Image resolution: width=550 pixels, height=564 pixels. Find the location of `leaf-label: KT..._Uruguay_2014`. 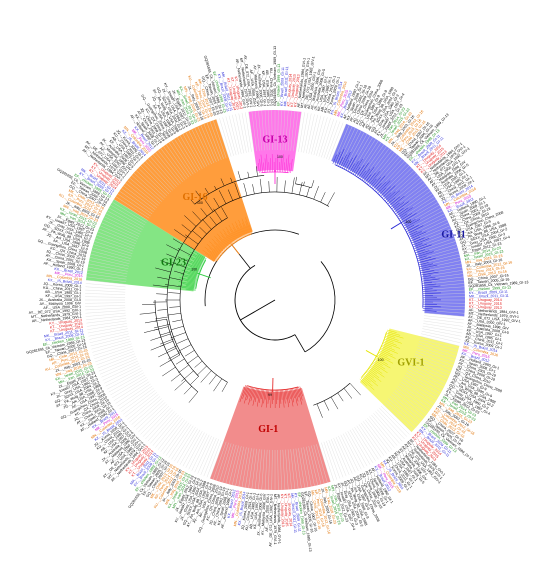

leaf-label: KT..._Uruguay_2014 is located at coordinates (231, 94).